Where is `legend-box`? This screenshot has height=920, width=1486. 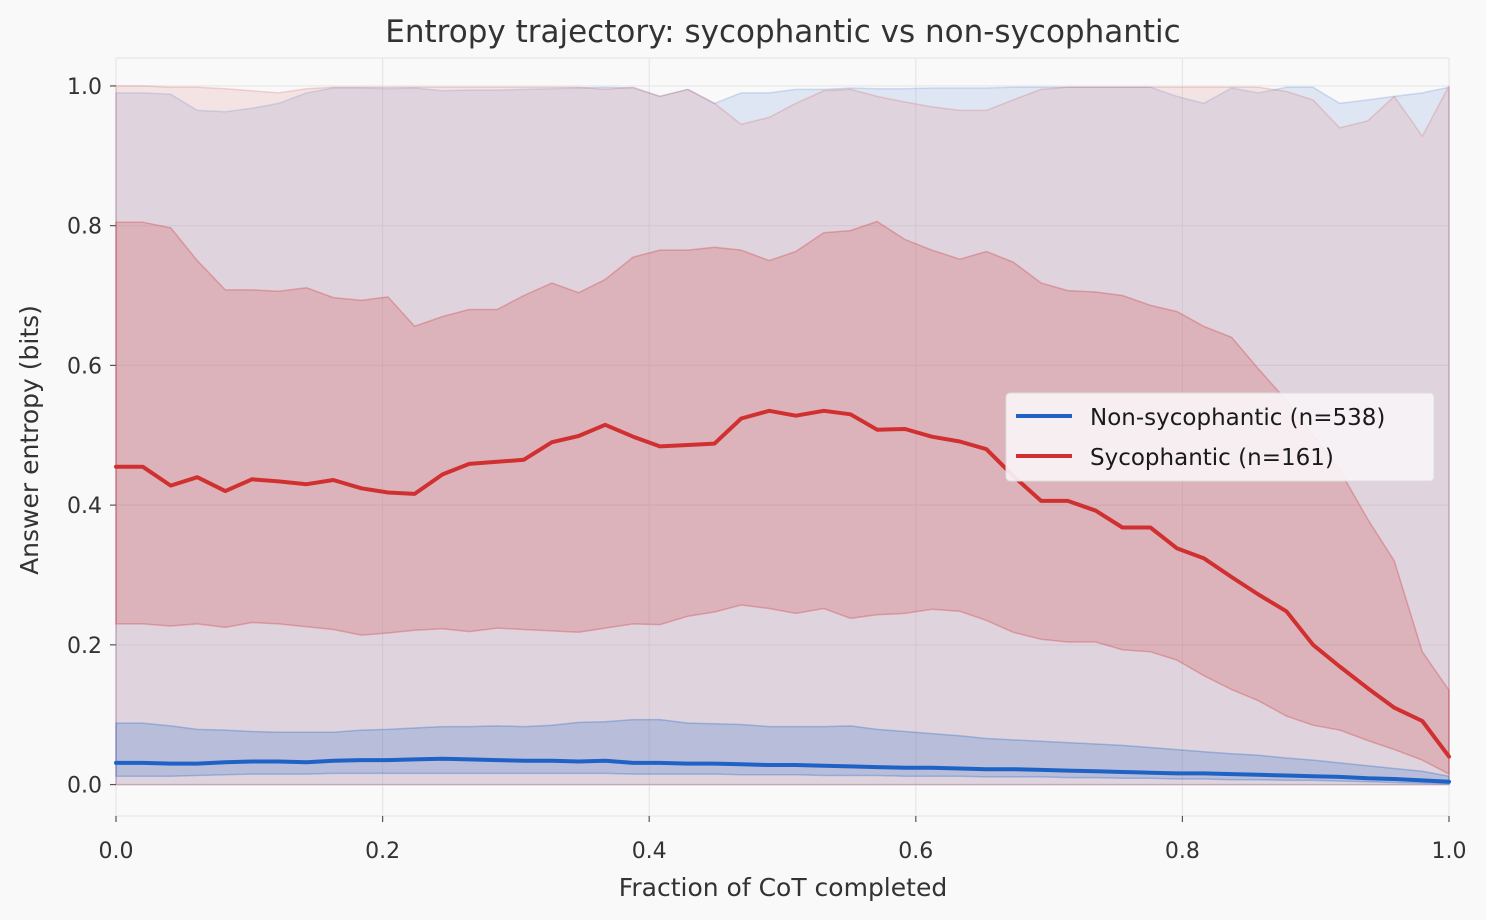
legend-box is located at coordinates (1220, 437).